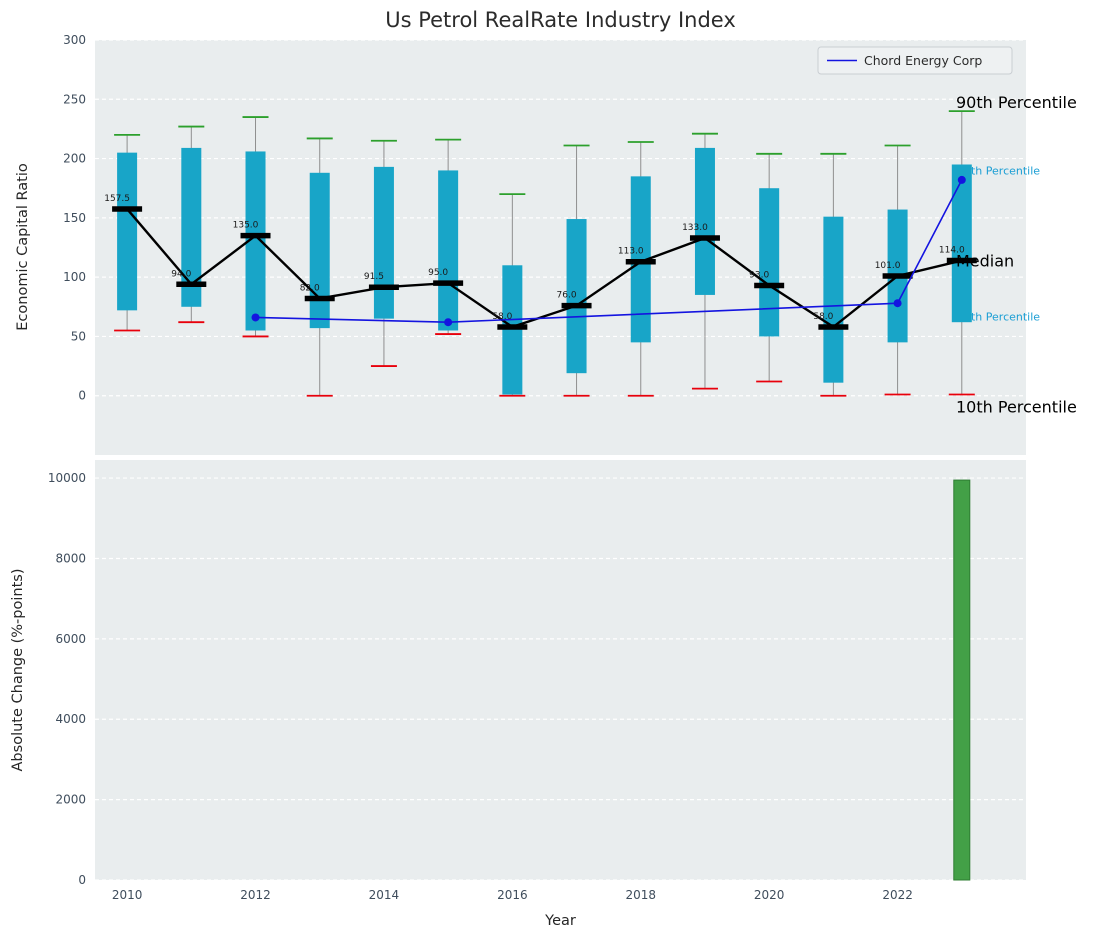 This screenshot has height=942, width=1104. I want to click on median-label-2016: 58.0, so click(502, 317).